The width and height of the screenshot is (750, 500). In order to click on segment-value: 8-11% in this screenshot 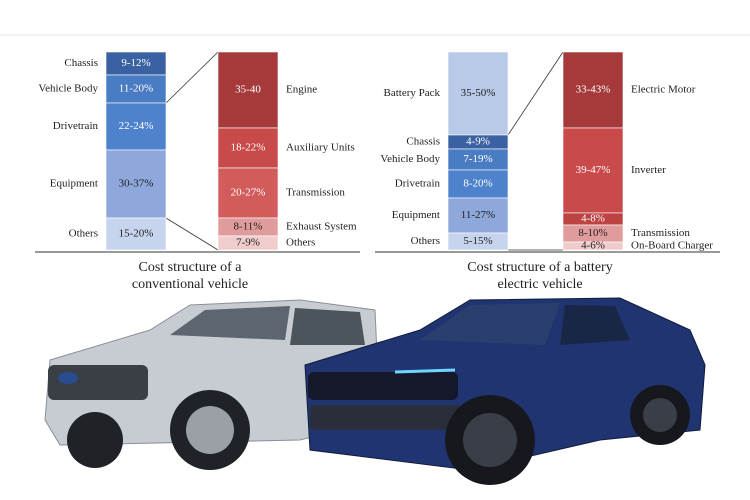, I will do `click(248, 227)`.